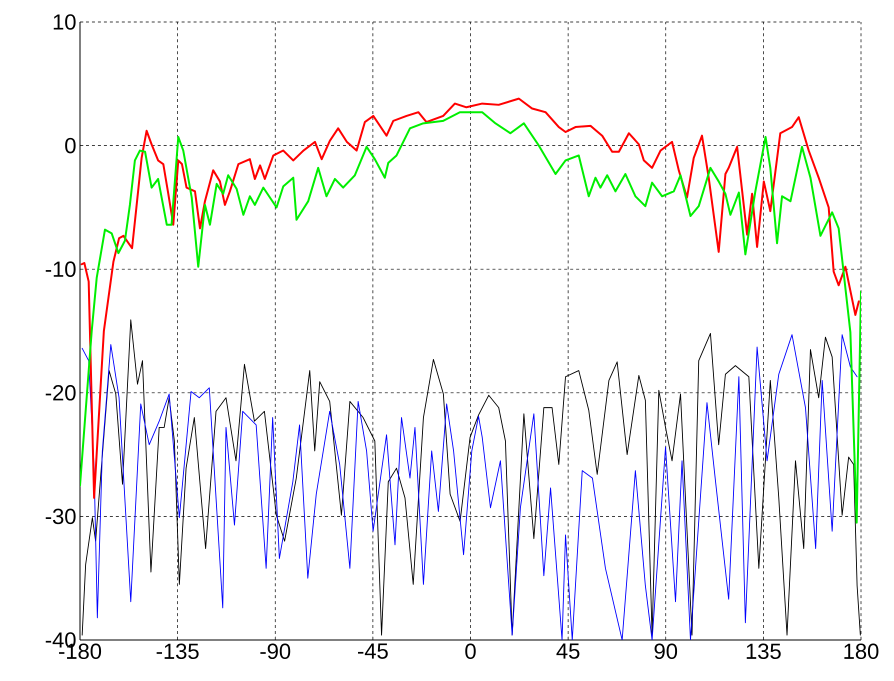 The image size is (894, 681). What do you see at coordinates (861, 652) in the screenshot?
I see `x-tick-label: 180` at bounding box center [861, 652].